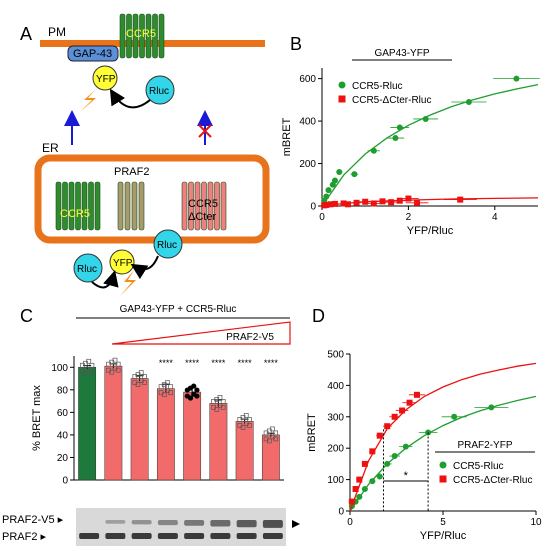 This screenshot has height=551, width=550. What do you see at coordinates (131, 172) in the screenshot?
I see `praf2-label: PRAF2` at bounding box center [131, 172].